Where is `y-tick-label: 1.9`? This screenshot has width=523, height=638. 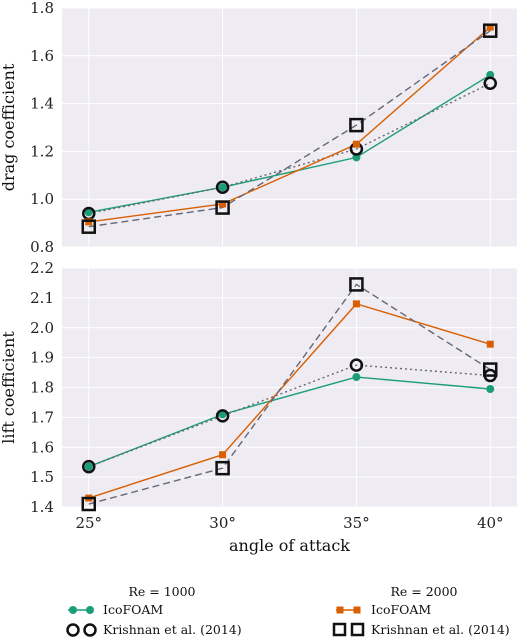 y-tick-label: 1.9 is located at coordinates (42, 358).